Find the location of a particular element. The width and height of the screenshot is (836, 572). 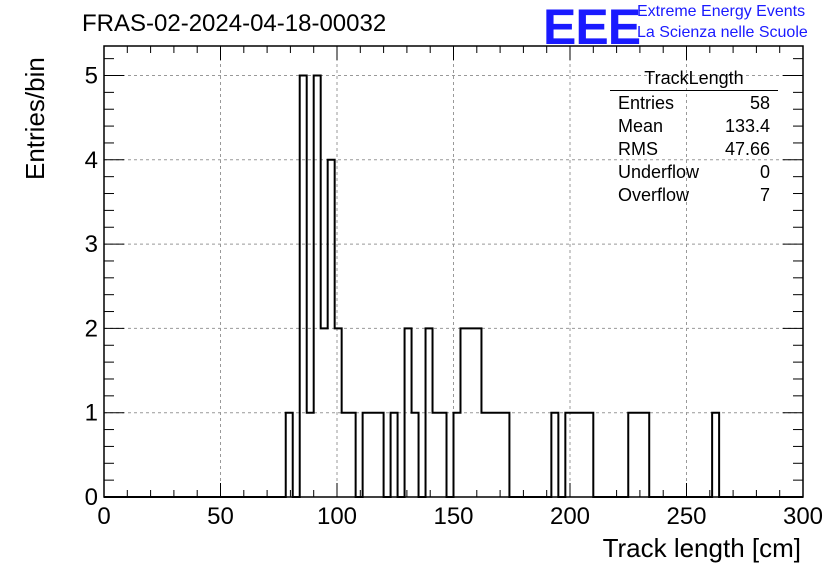

x-tick-label: 150 is located at coordinates (453, 516).